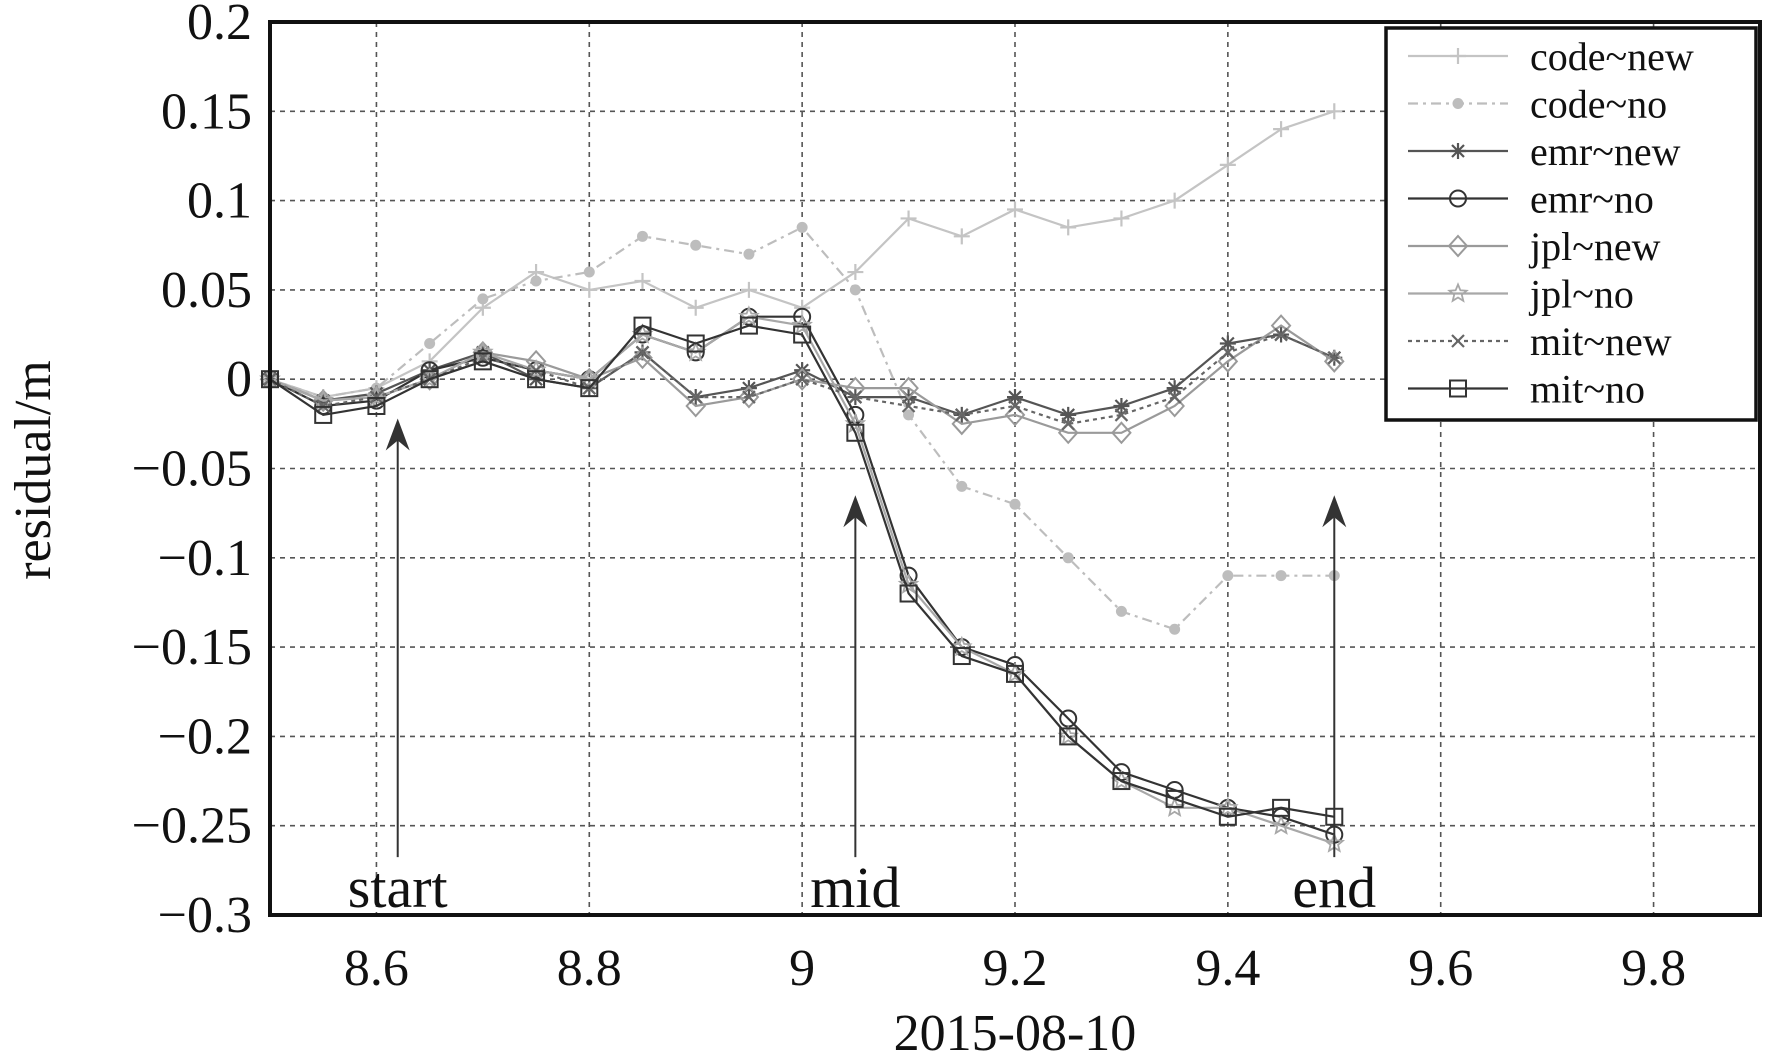 The height and width of the screenshot is (1058, 1776). I want to click on annotation-end: end, so click(1334, 707).